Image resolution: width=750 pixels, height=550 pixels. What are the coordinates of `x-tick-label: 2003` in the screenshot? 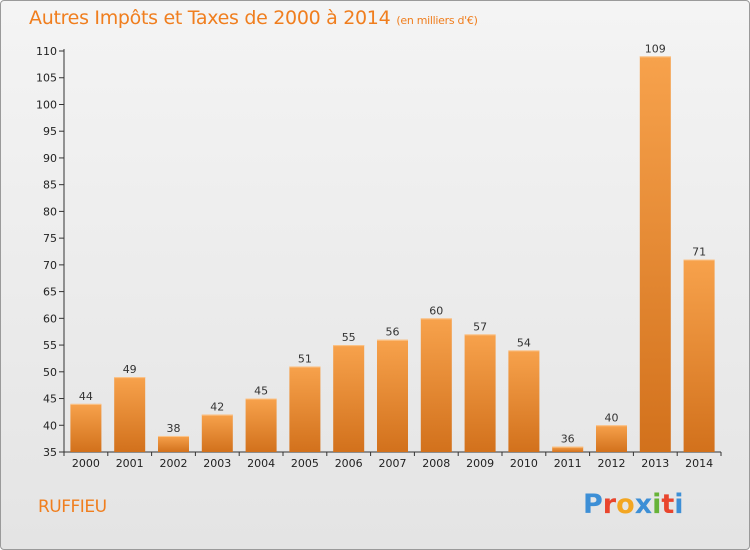 It's located at (217, 463).